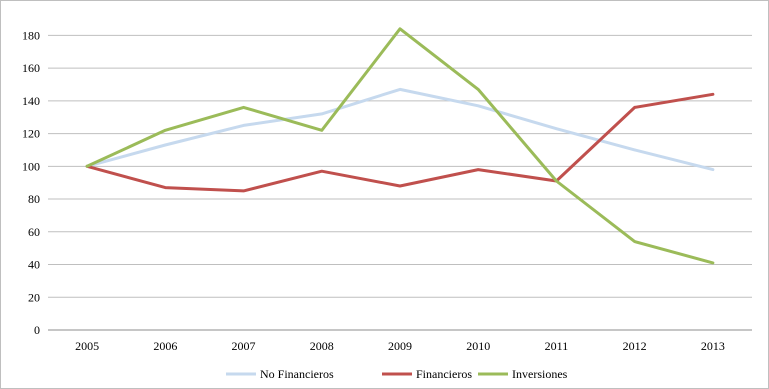 The width and height of the screenshot is (769, 389). I want to click on x-tick-label: 2012, so click(635, 346).